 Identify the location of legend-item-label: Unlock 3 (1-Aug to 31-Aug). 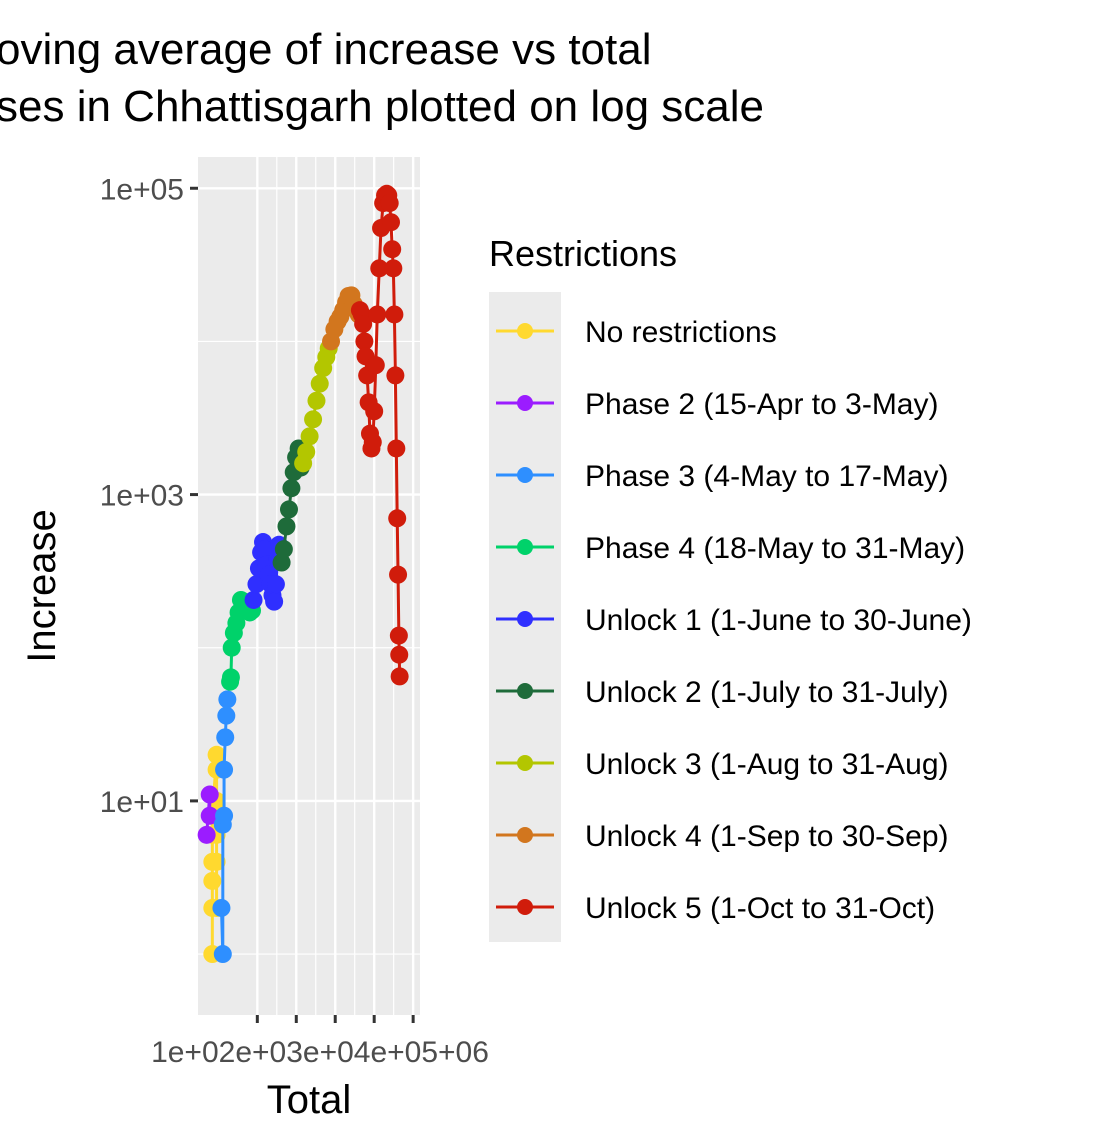
(767, 764).